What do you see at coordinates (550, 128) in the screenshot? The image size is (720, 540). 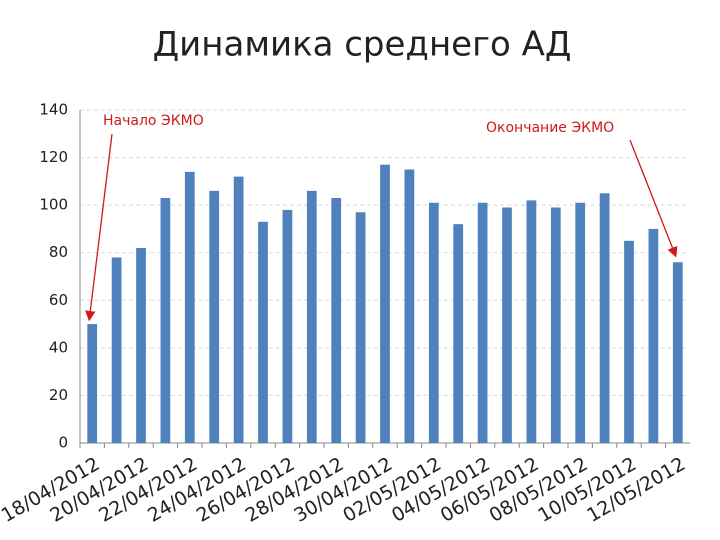 I see `annotation: Окончание ЭКМО` at bounding box center [550, 128].